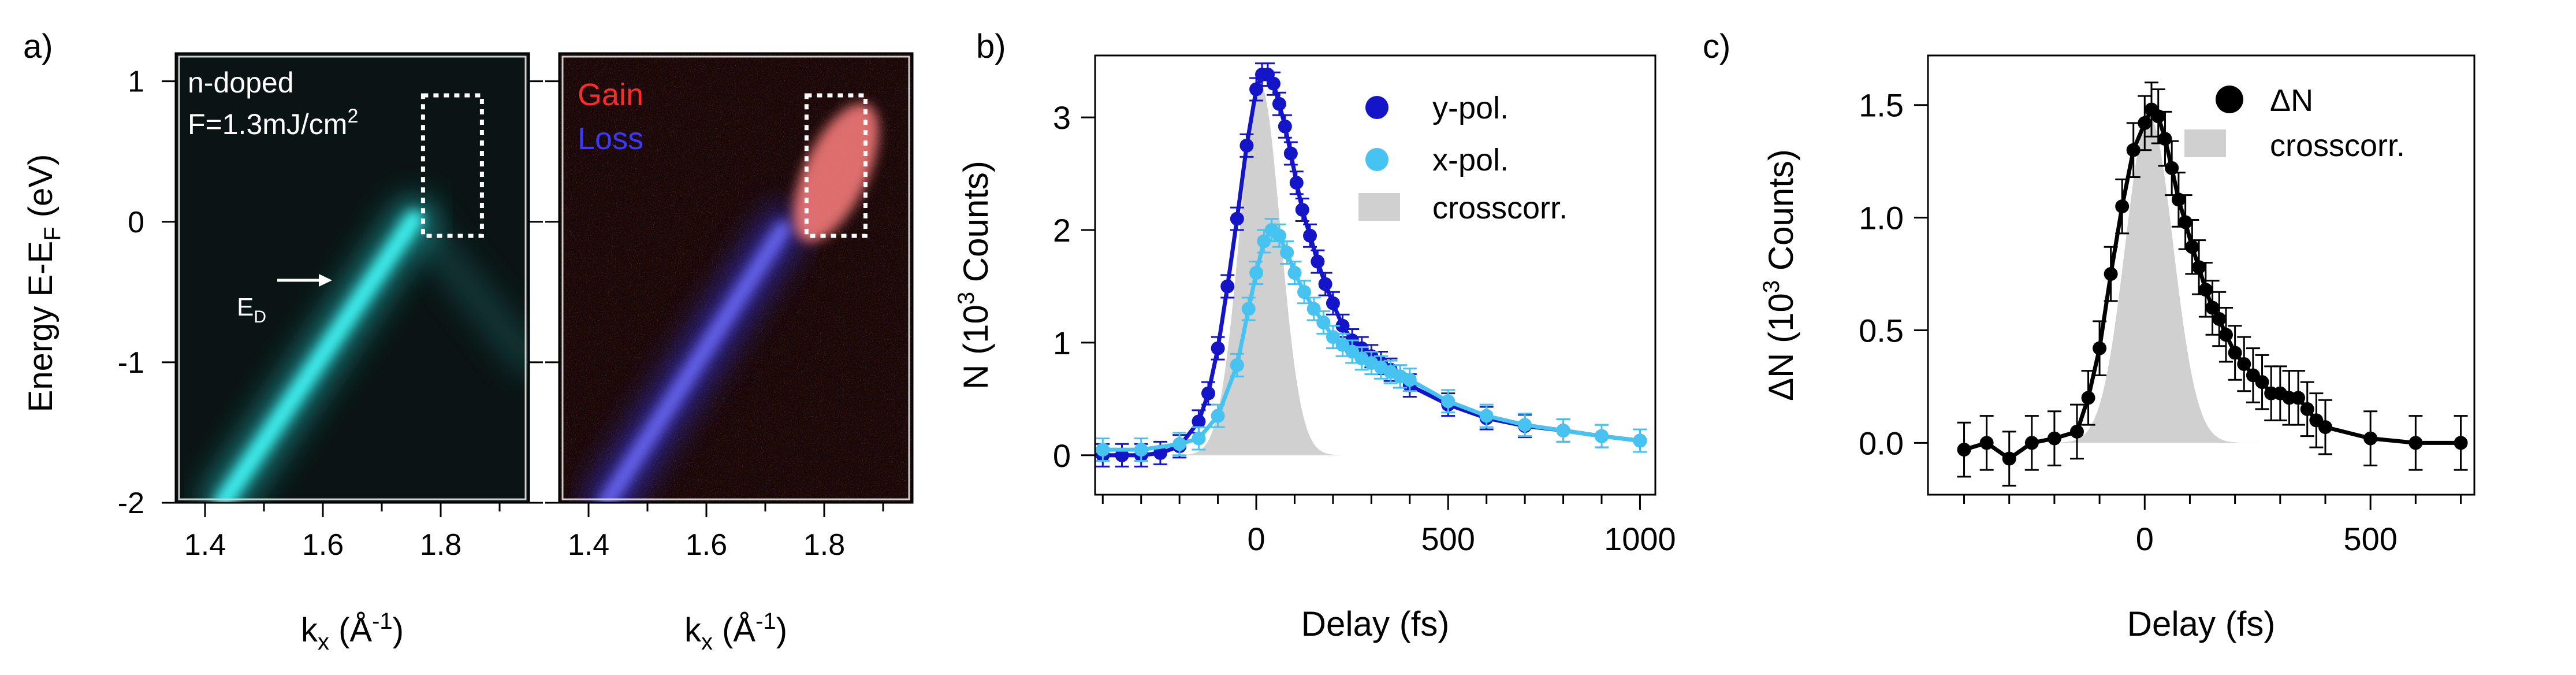 The image size is (2576, 675). What do you see at coordinates (352, 632) in the screenshot?
I see `xlabel-a-left: kx (Å-1)` at bounding box center [352, 632].